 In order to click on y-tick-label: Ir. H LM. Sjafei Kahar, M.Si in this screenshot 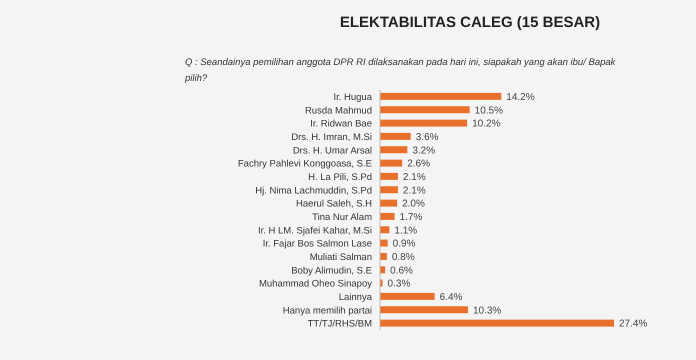, I will do `click(315, 230)`.